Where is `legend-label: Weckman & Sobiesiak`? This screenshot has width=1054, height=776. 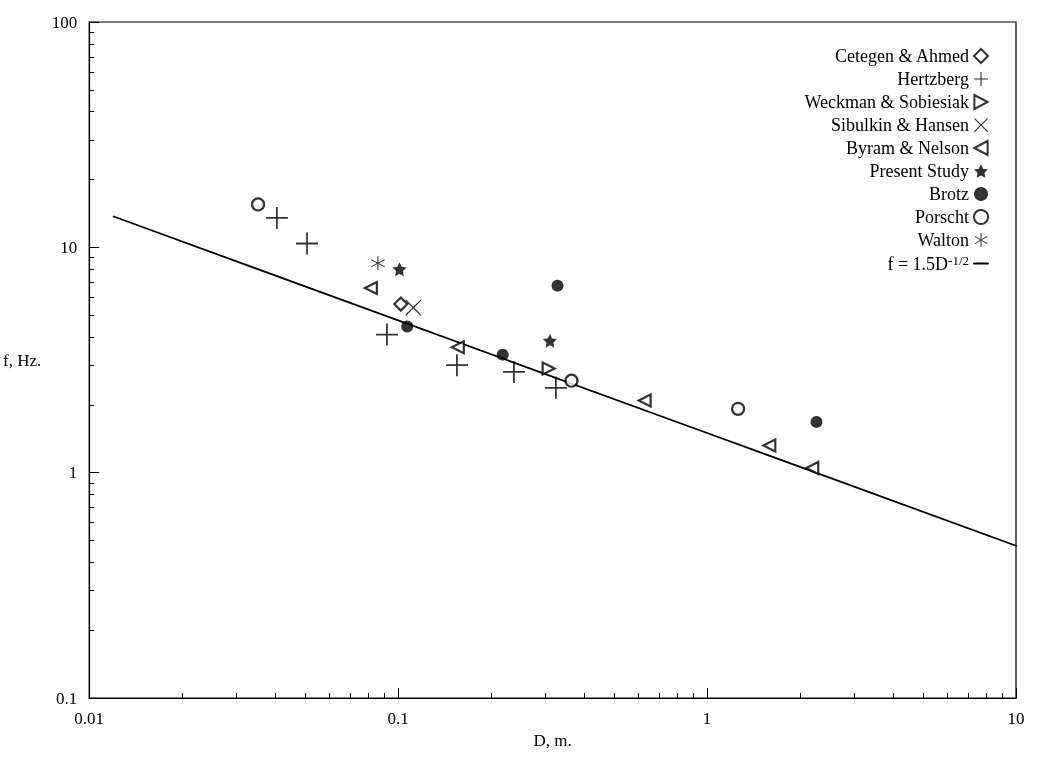
legend-label: Weckman & Sobiesiak is located at coordinates (886, 102).